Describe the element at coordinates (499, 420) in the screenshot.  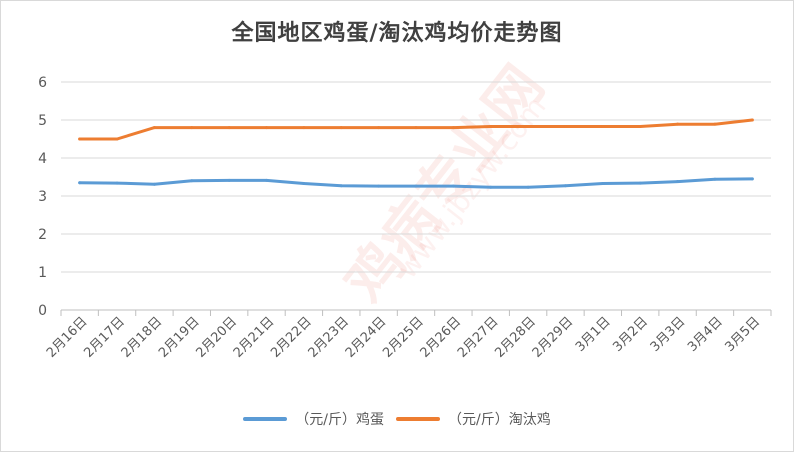
I see `legend-label-hen: （元/斤）淘汰鸡` at that location.